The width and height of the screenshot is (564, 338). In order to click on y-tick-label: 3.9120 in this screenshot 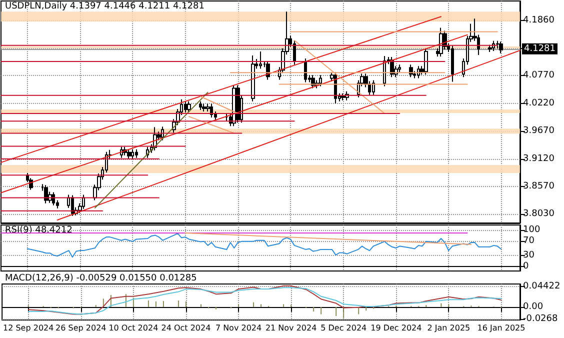, I will do `click(539, 159)`.